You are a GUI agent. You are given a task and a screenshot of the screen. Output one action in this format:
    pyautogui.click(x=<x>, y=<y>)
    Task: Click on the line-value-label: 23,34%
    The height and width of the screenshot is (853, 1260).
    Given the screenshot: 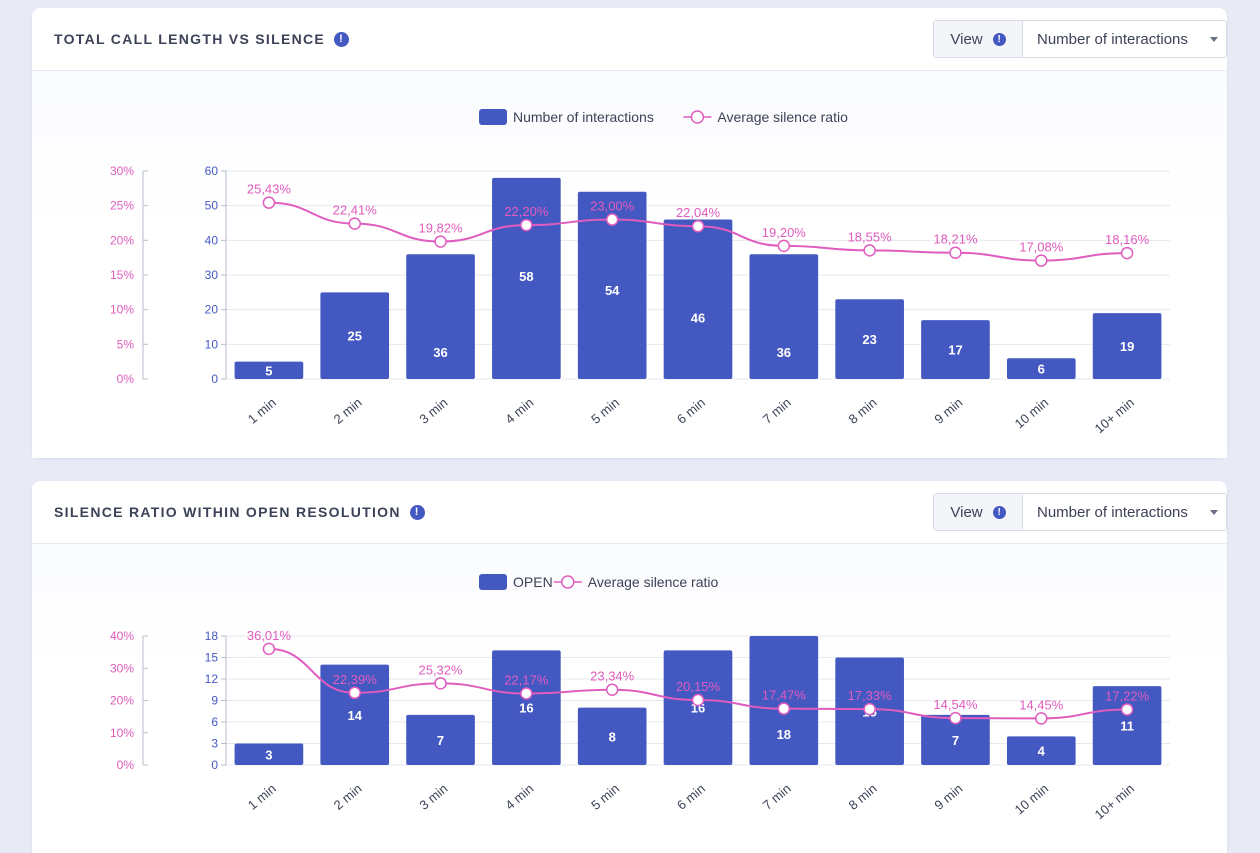 What is the action you would take?
    pyautogui.click(x=612, y=676)
    